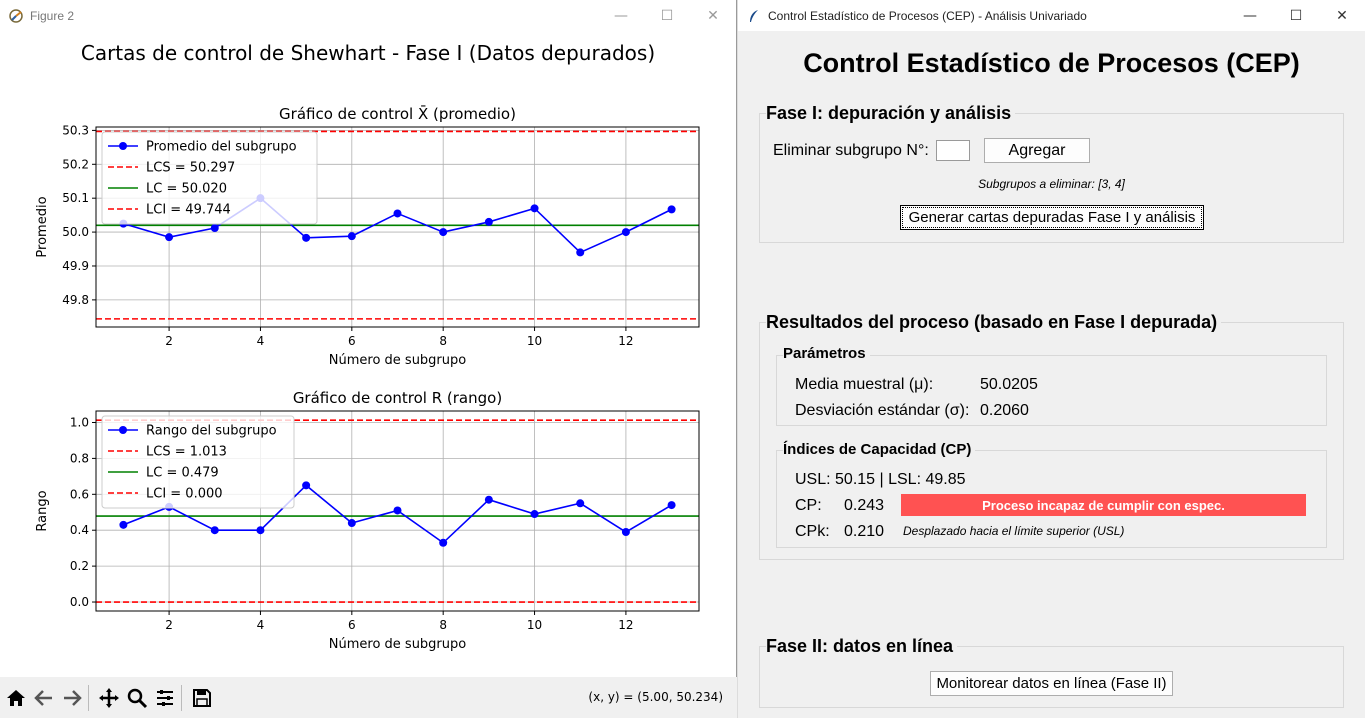  Describe the element at coordinates (1103, 505) in the screenshot. I see `cp-status-badge: Proceso incapaz de cumplir con espec.` at that location.